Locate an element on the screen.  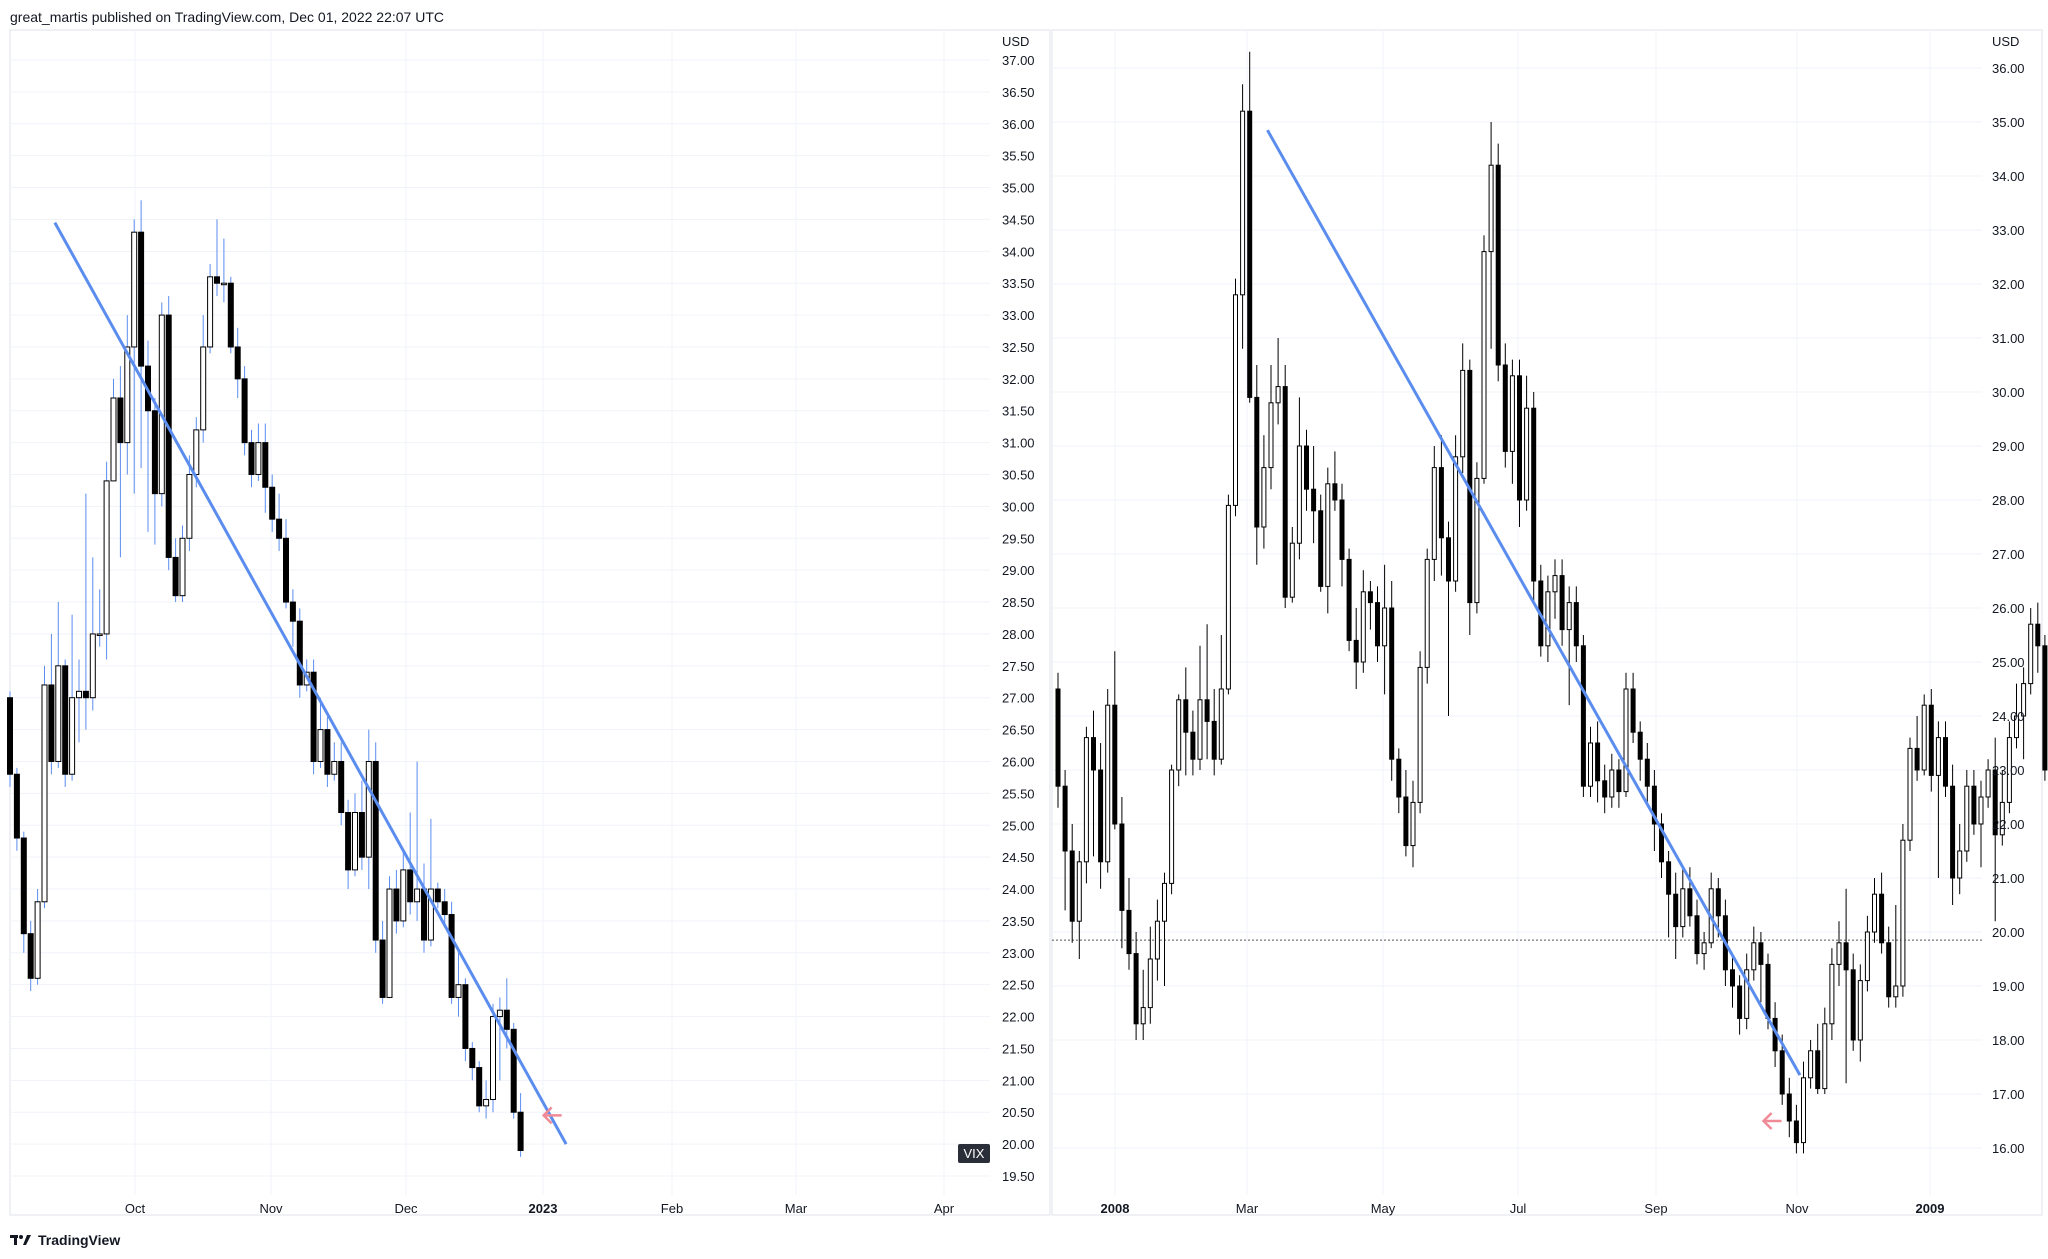
right-time-axis: 2008 Mar May Jul Sep Nov 2009 is located at coordinates (1523, 1208).